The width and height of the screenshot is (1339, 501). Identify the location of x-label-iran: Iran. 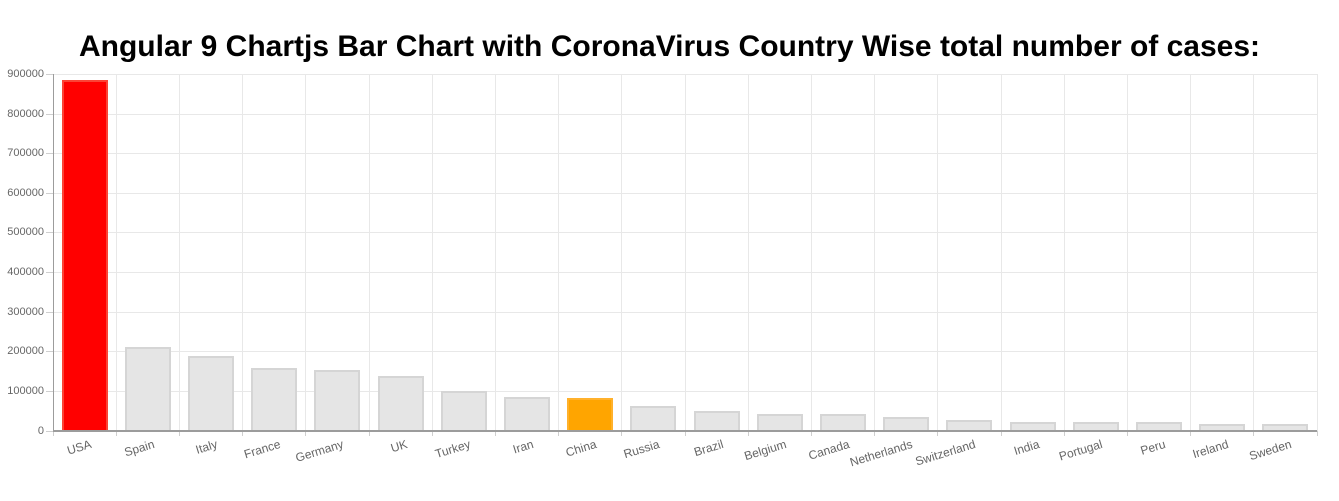
(523, 447).